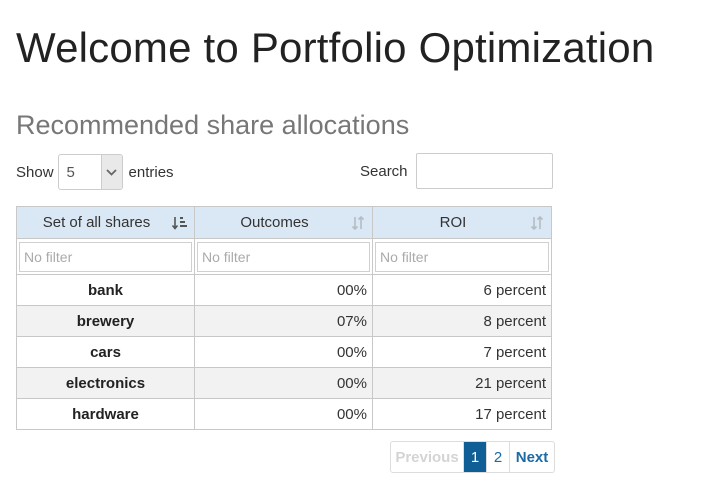 Image resolution: width=718 pixels, height=500 pixels. I want to click on share-cell: cars, so click(105, 352).